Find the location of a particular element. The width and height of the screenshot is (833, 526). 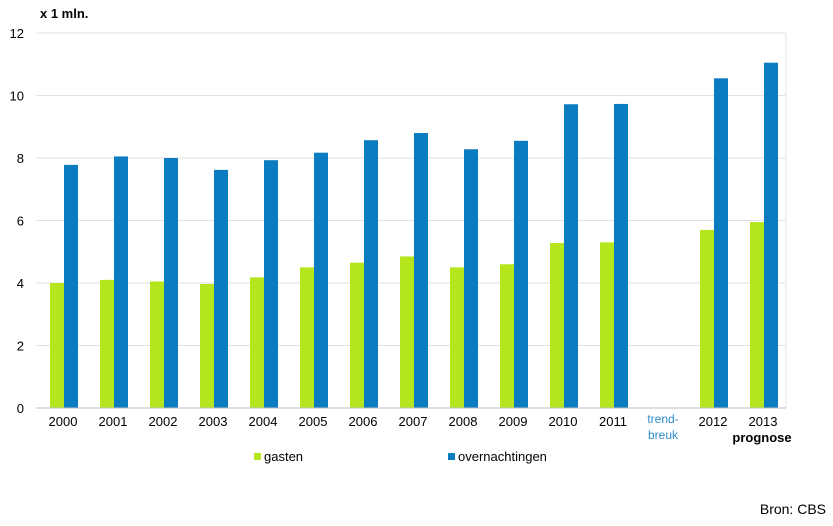

y-tick-label: 12 is located at coordinates (17, 33).